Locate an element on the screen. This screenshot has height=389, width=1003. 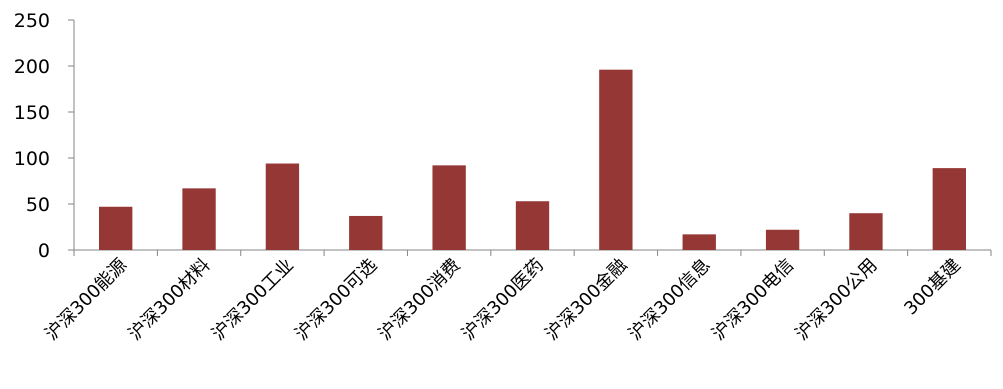
y-ticks: 0 50 100 150 200 250 is located at coordinates (44, 136).